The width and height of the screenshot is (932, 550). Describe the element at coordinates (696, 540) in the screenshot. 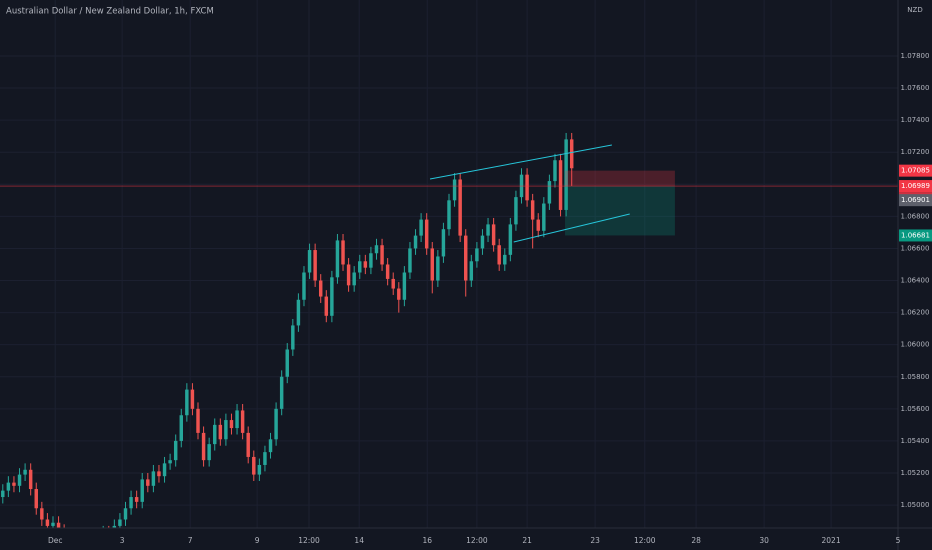

I see `x-tick-label: 28` at that location.